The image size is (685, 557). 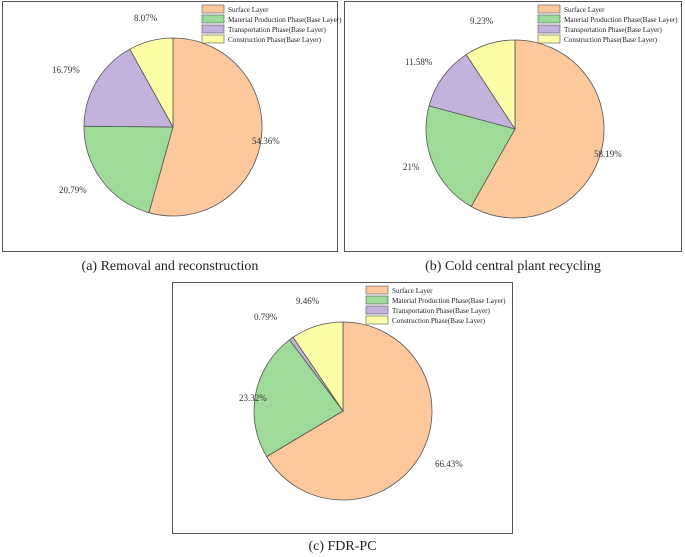 What do you see at coordinates (146, 18) in the screenshot?
I see `pct-label-construction: 8.07%` at bounding box center [146, 18].